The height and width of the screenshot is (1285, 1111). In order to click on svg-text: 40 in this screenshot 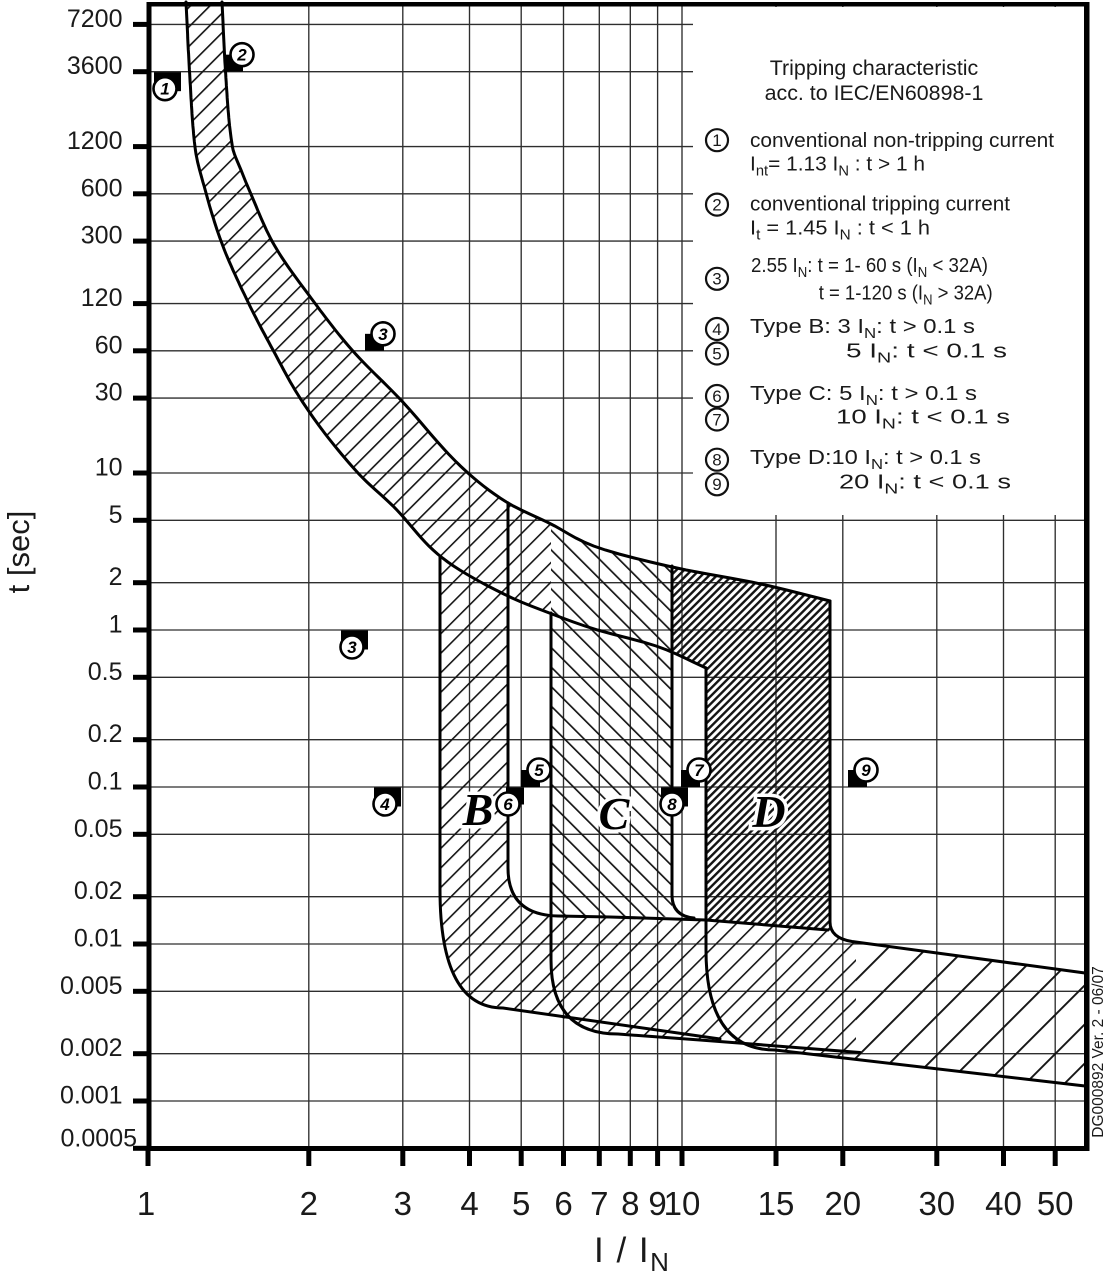, I will do `click(1003, 1203)`.